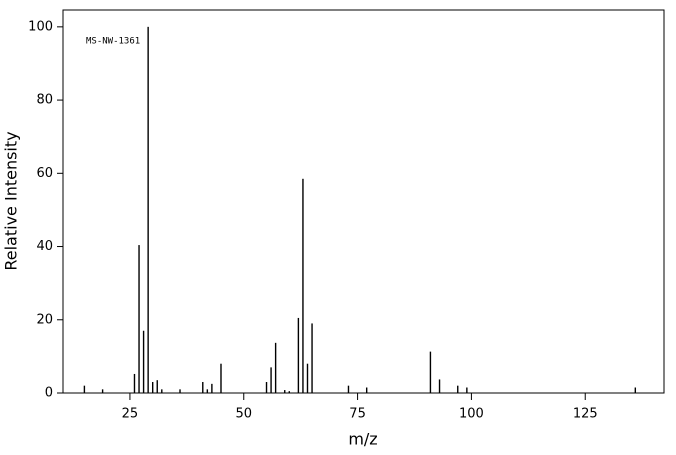  What do you see at coordinates (40, 26) in the screenshot?
I see `y-tick-label: 100` at bounding box center [40, 26].